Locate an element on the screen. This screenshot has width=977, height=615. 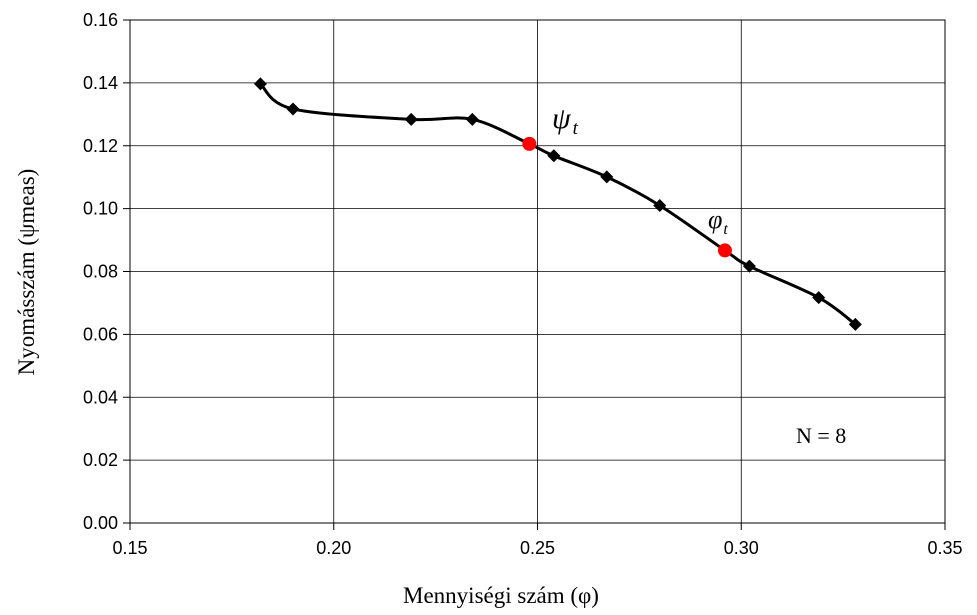
x-tick-label: 0.20 is located at coordinates (333, 548).